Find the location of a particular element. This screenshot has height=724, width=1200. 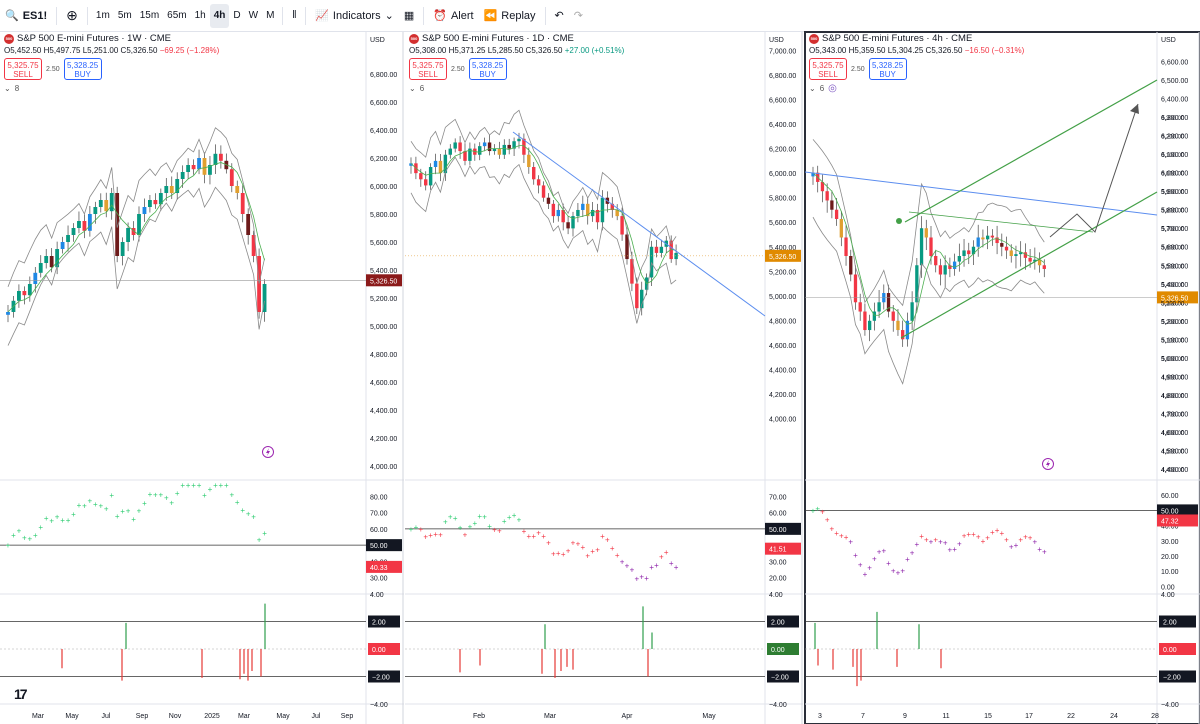

timeframe-M: M is located at coordinates (270, 15).